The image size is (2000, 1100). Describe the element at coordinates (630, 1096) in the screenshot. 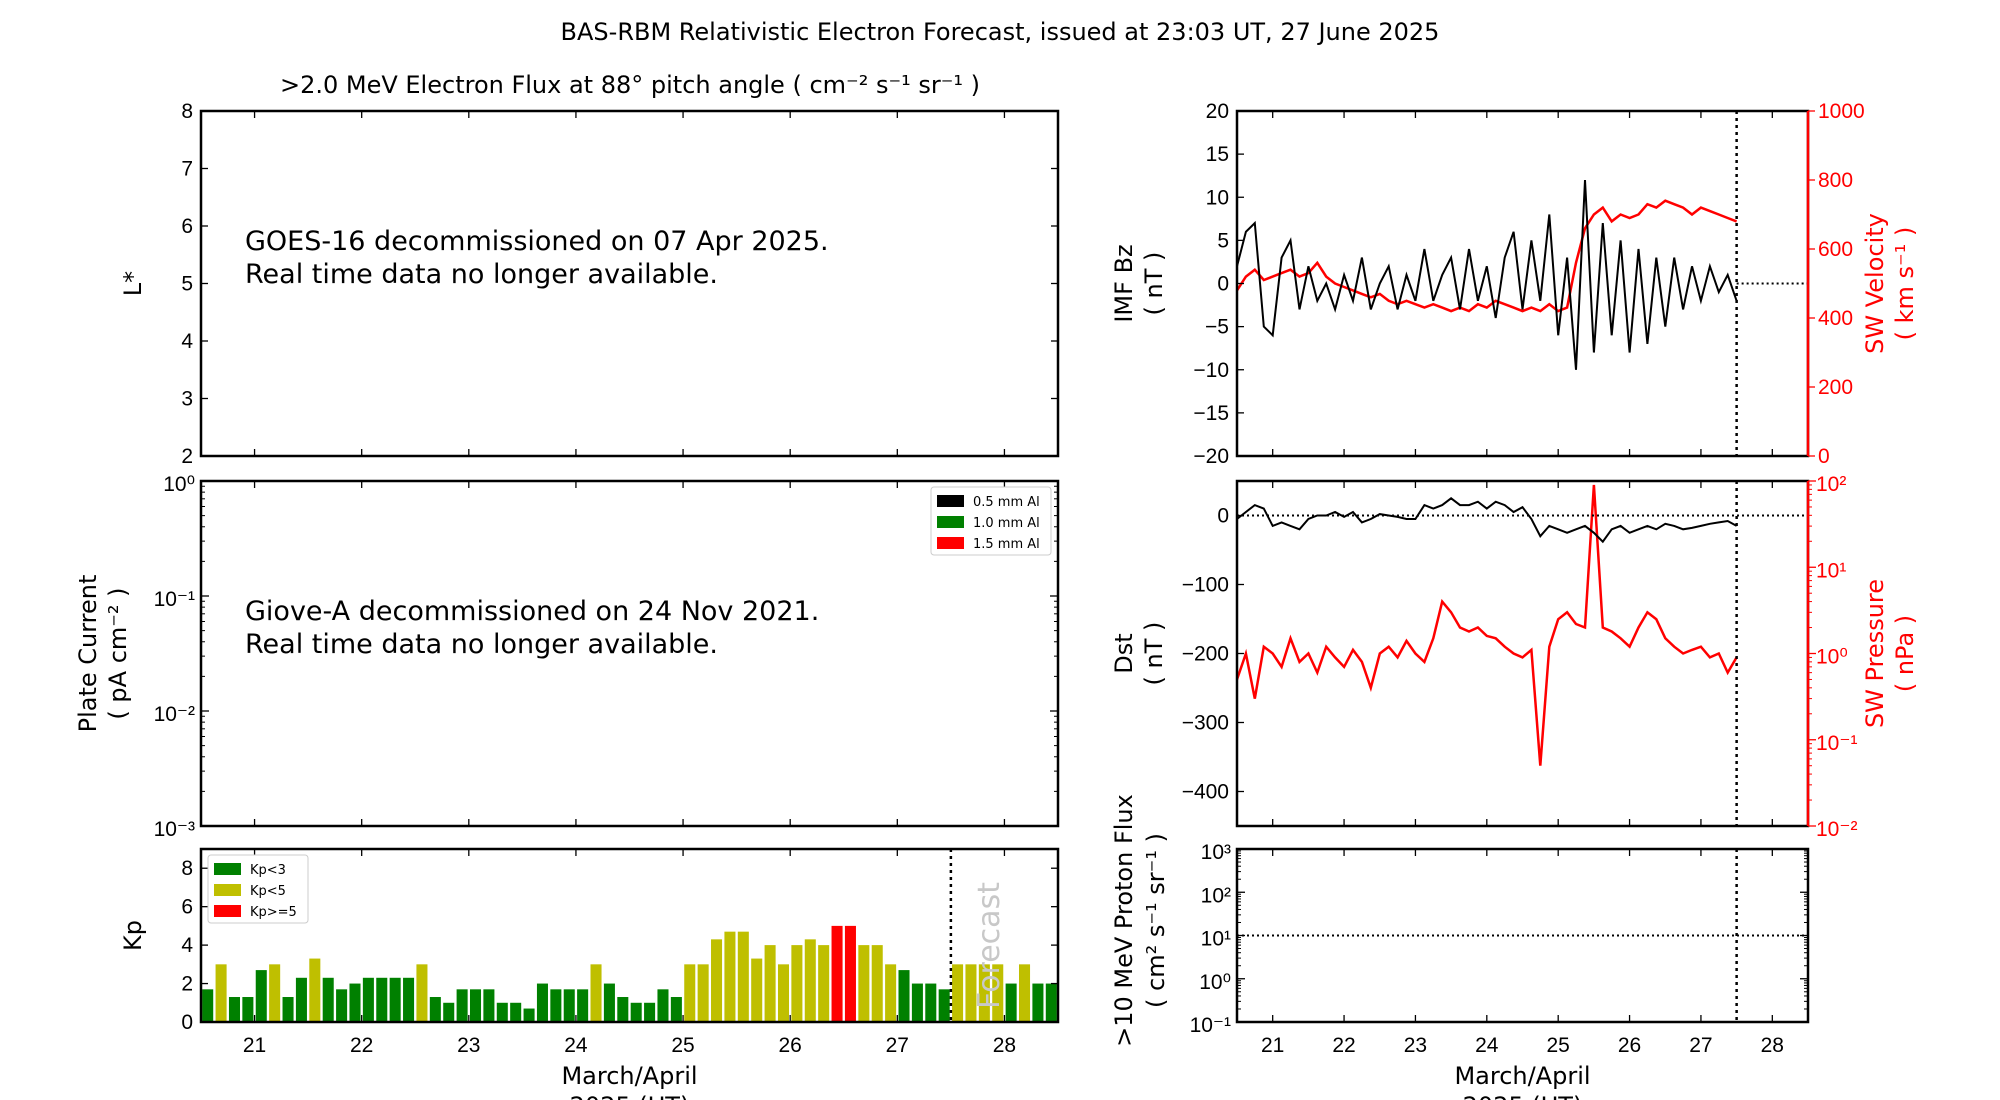

I see `kp-x-axis-label: 2025 (UT)` at that location.